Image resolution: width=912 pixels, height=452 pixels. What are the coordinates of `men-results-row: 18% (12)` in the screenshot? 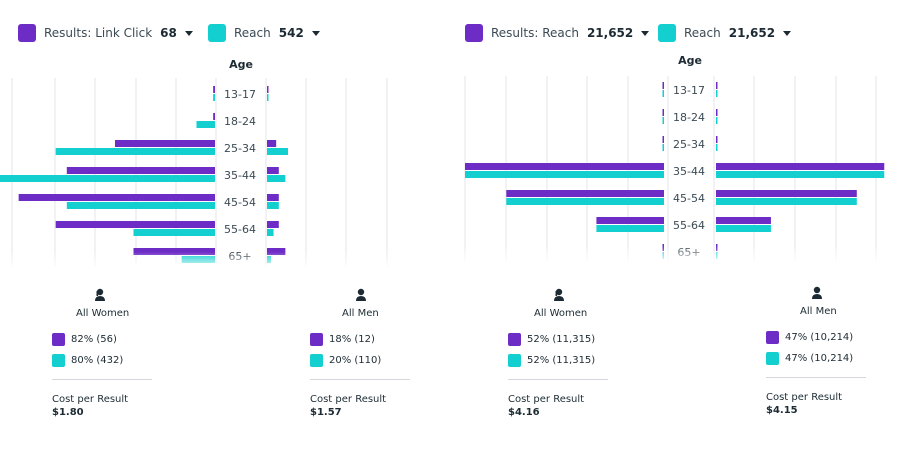 It's located at (385, 339).